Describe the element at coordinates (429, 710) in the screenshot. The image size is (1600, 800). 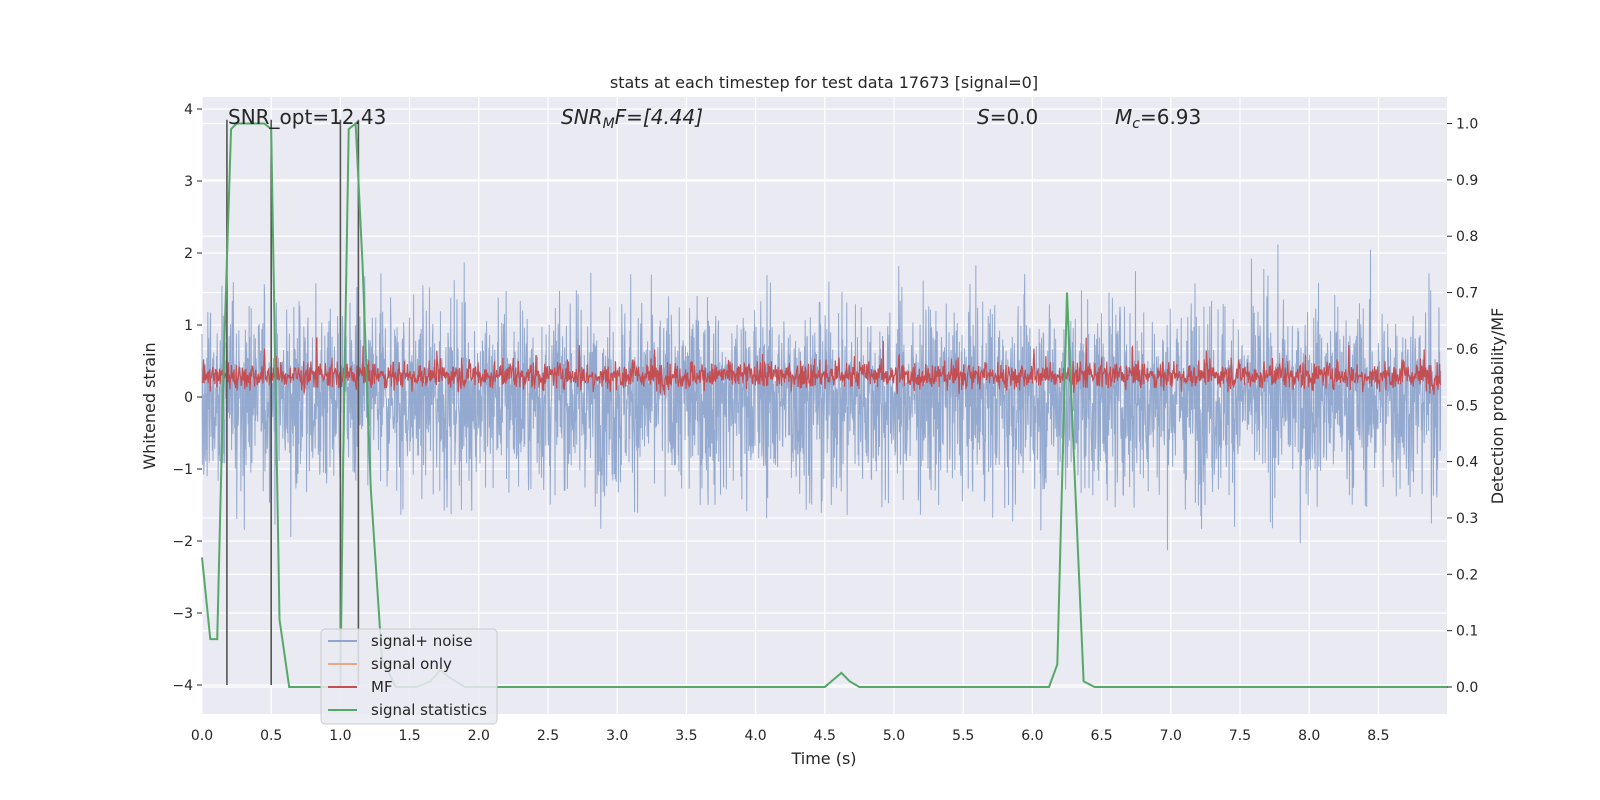
I see `legend-label-signal-statistics: signal statistics` at that location.